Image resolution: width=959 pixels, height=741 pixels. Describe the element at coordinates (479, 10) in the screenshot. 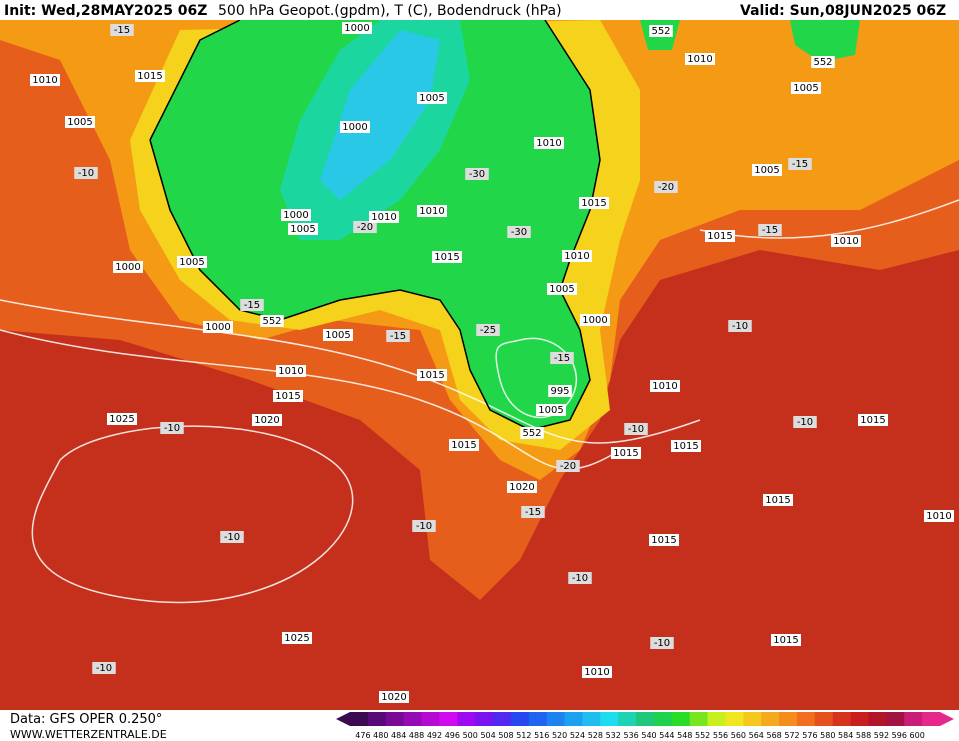

I see `header-band` at that location.